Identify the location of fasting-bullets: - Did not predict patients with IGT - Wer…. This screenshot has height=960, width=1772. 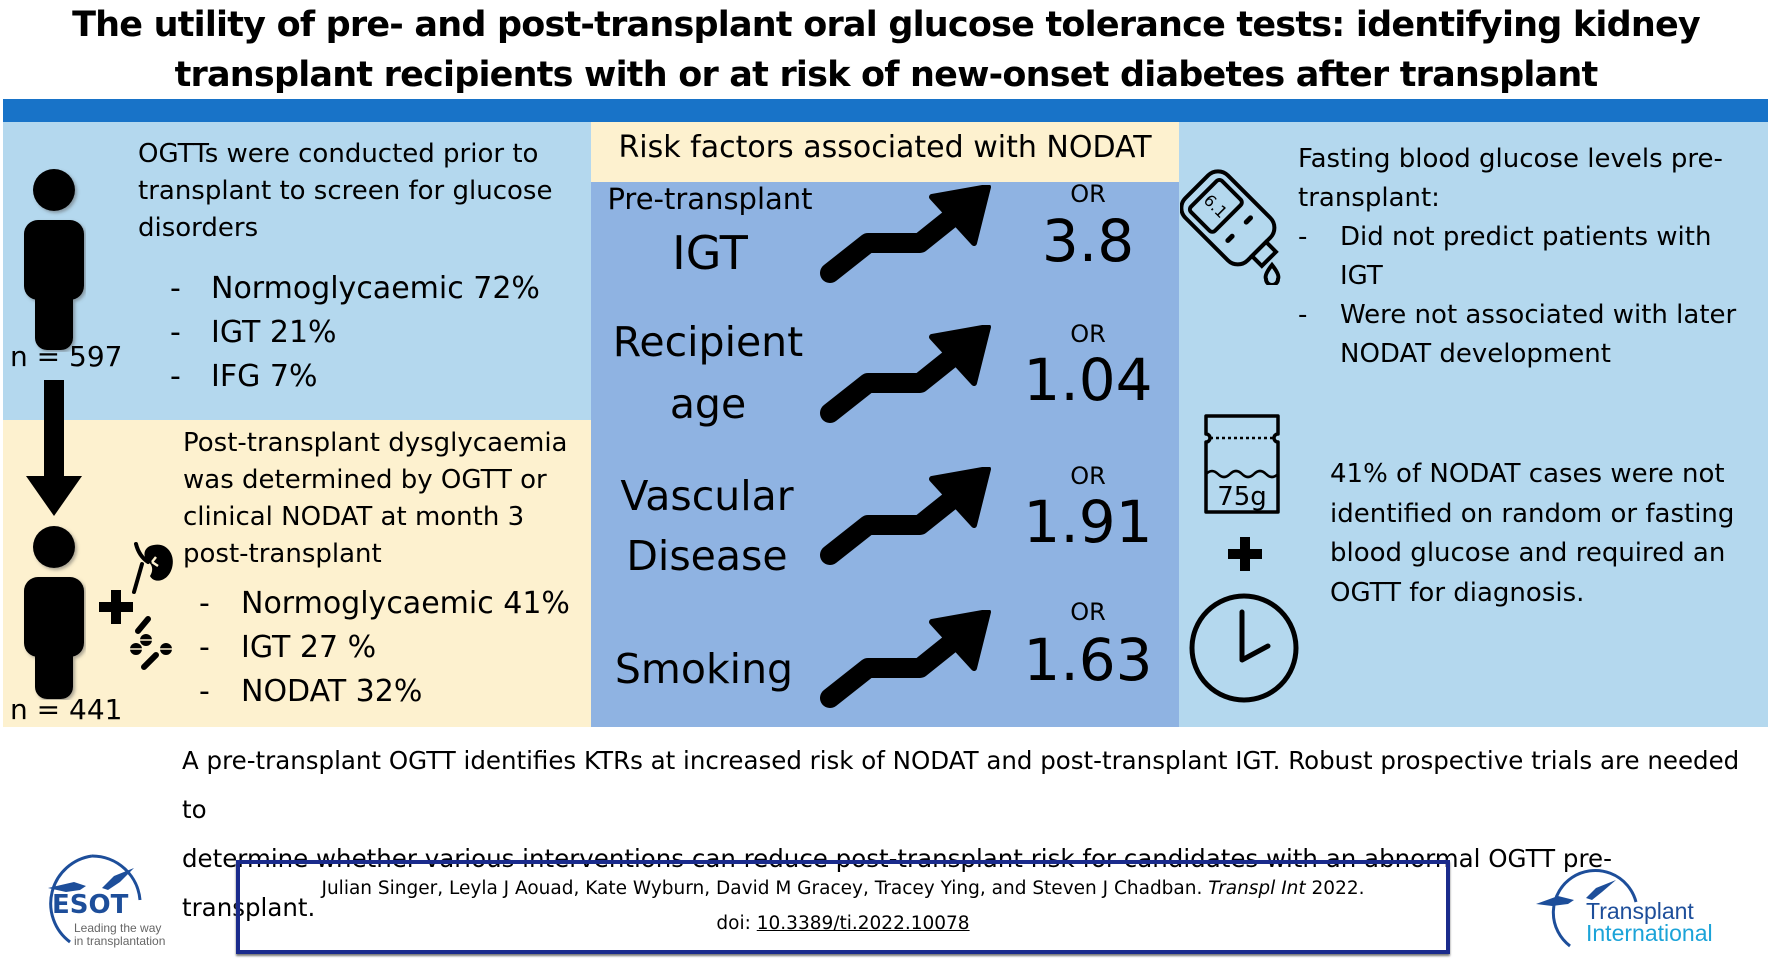
(1517, 296).